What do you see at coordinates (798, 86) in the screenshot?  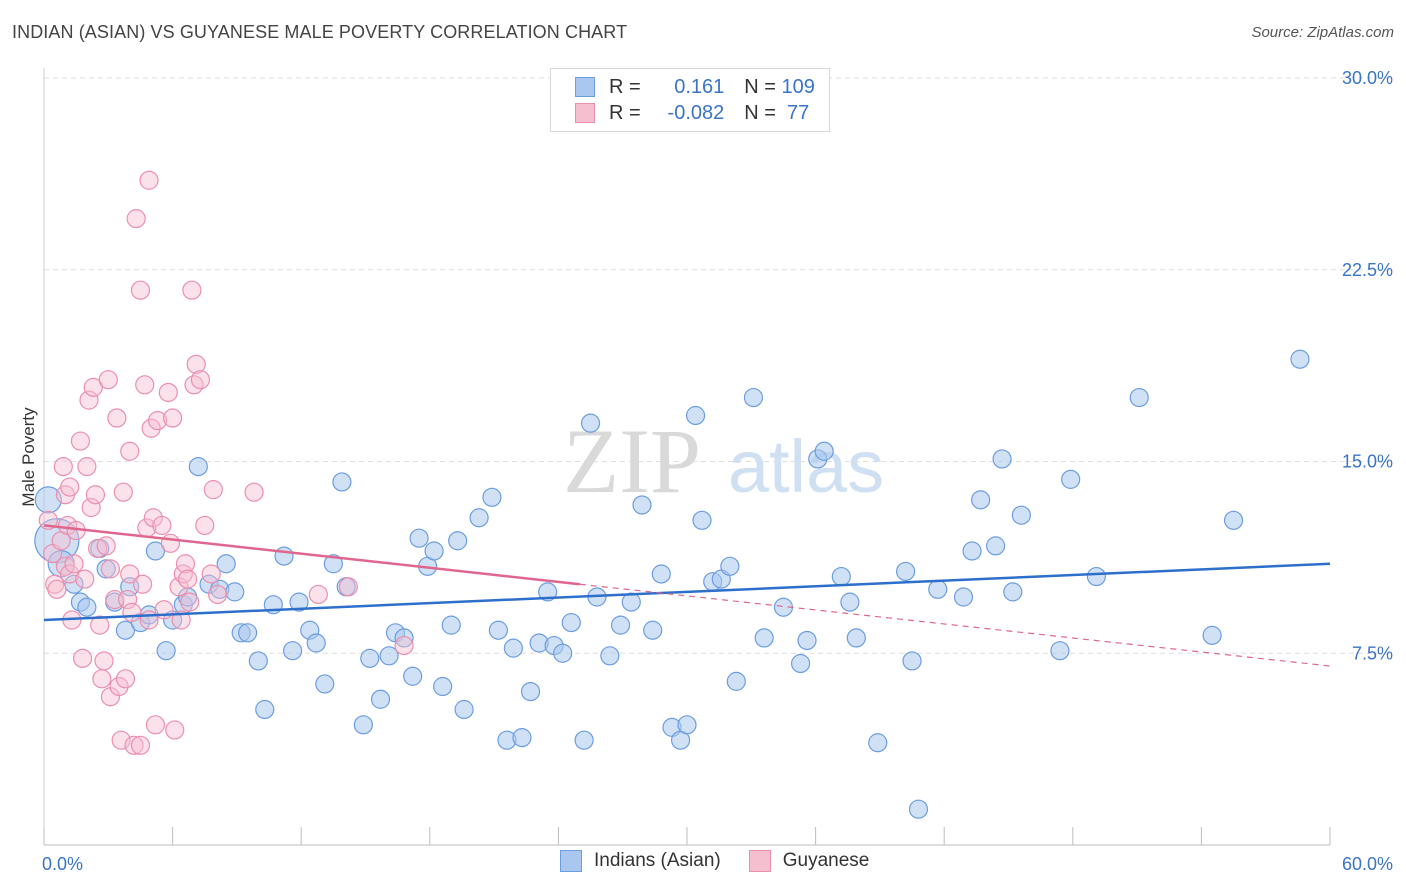 I see `legend-n-value: 109` at bounding box center [798, 86].